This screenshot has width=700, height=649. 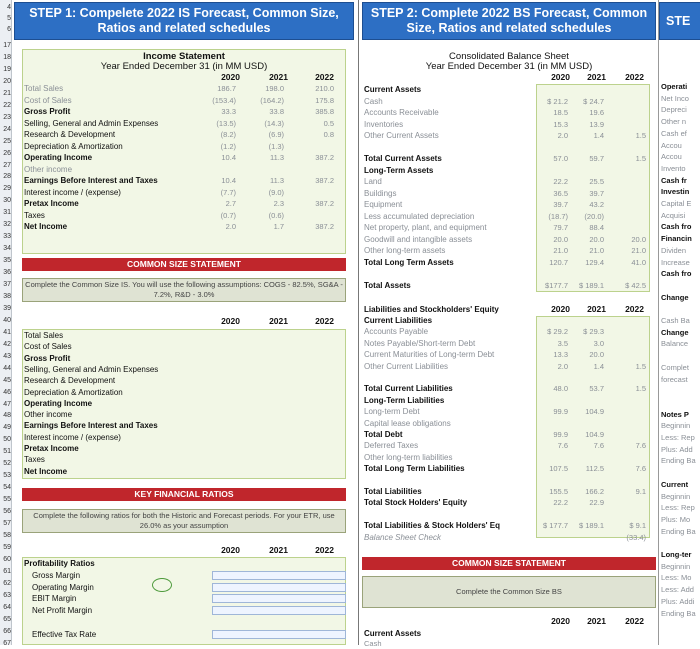 What do you see at coordinates (635, 285) in the screenshot?
I see `bs-value-2022: $ 42.5` at bounding box center [635, 285].